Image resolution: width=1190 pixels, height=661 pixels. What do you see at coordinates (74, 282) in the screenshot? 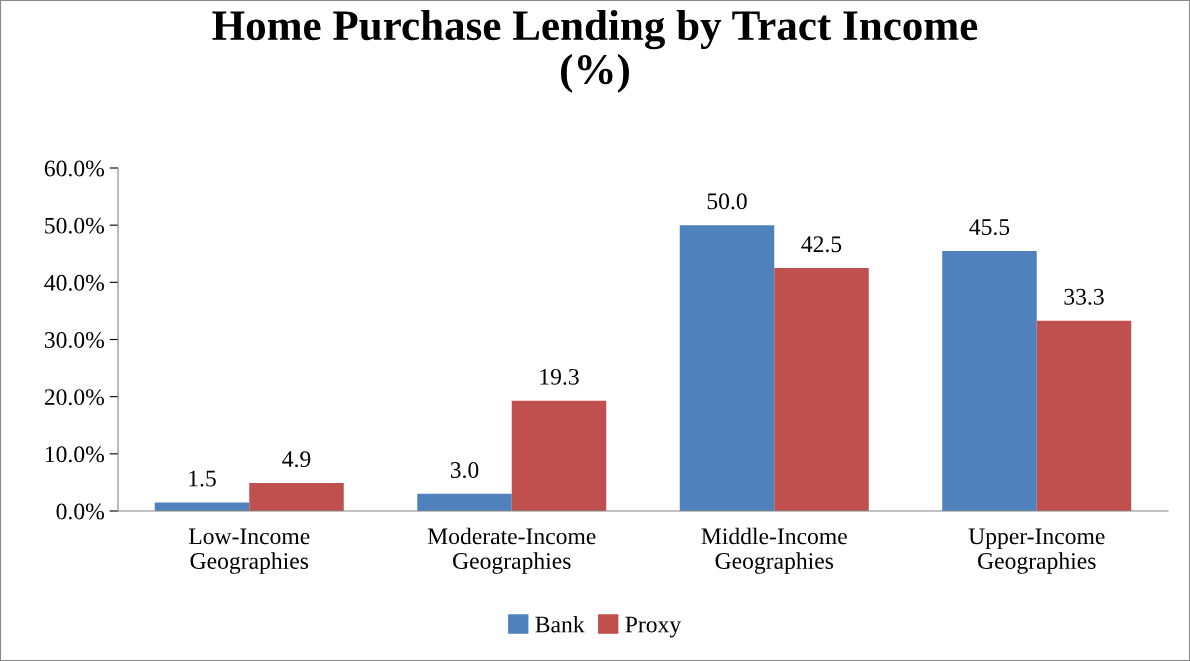
I see `y-tick-label: 40.0%` at bounding box center [74, 282].